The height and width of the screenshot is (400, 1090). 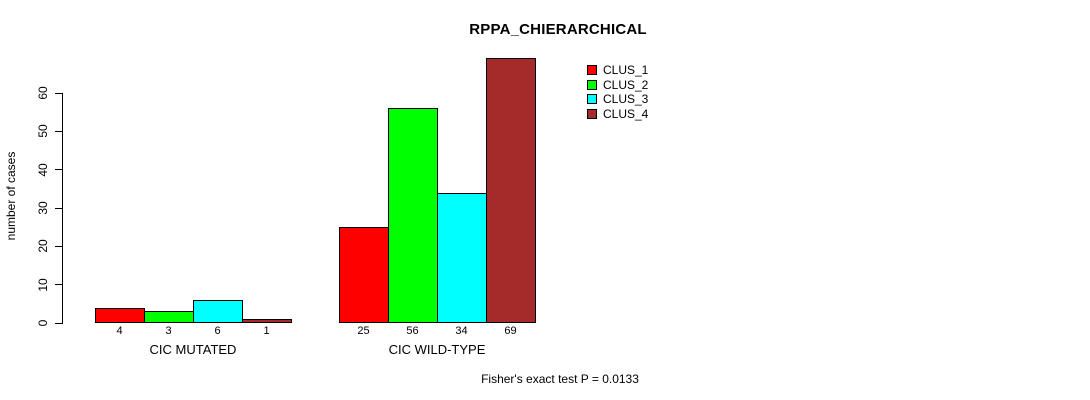 What do you see at coordinates (266, 331) in the screenshot?
I see `bar-value-label: 1` at bounding box center [266, 331].